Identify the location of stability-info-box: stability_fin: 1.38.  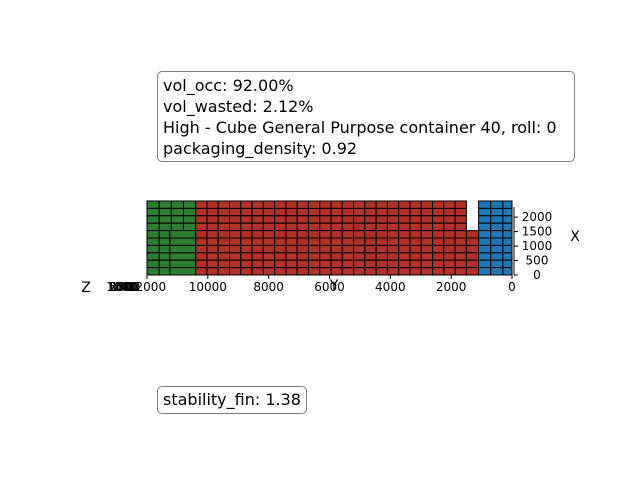
(232, 400).